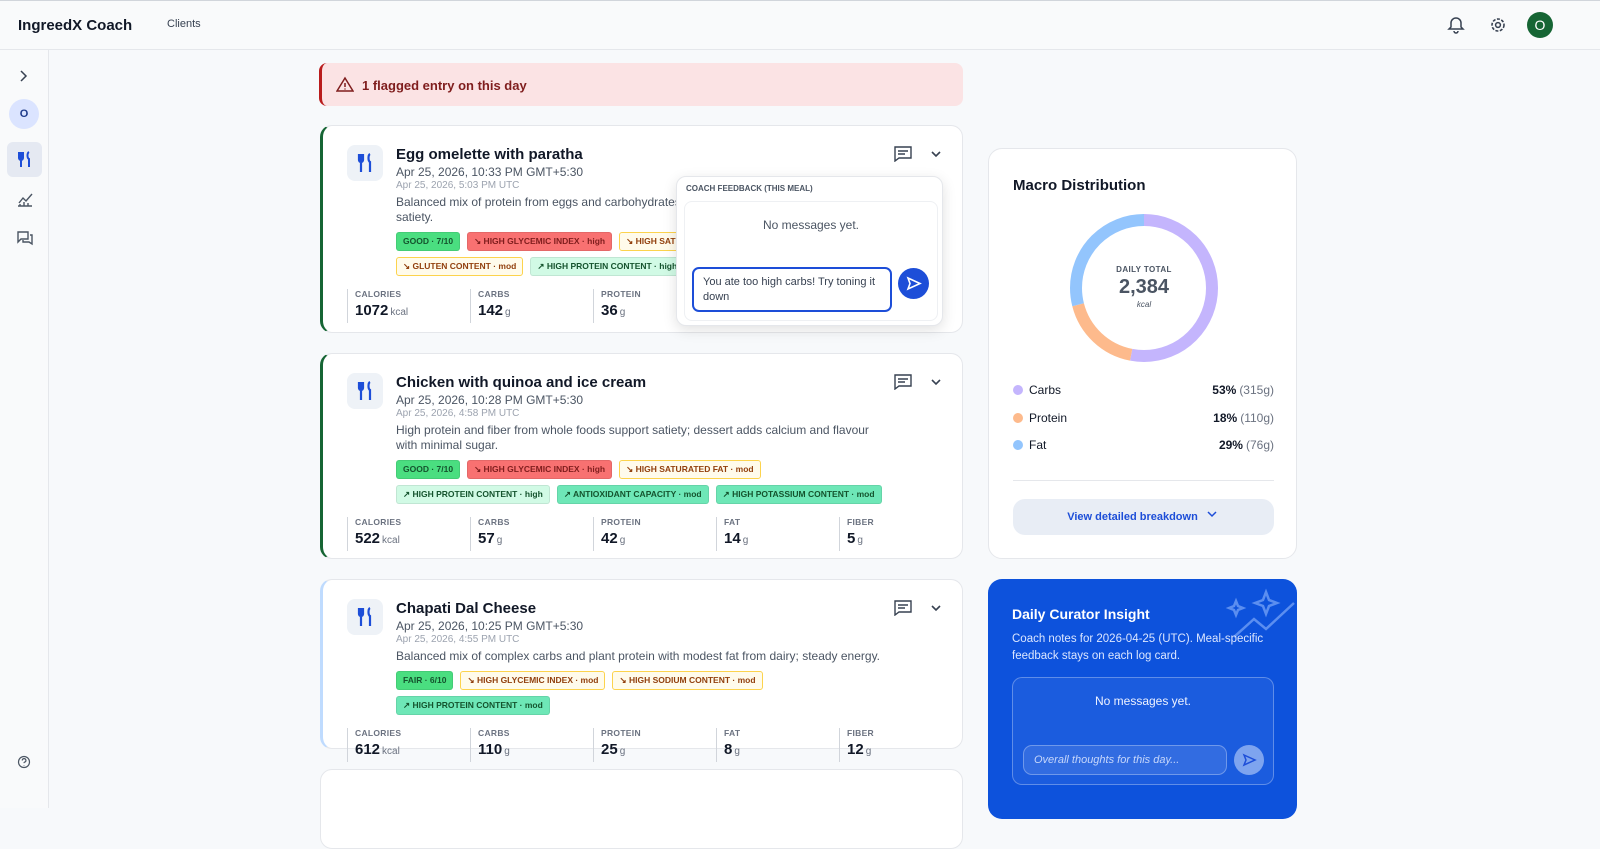 This screenshot has height=849, width=1600. Describe the element at coordinates (460, 266) in the screenshot. I see `tag: ↘ GLUTEN CONTENT · mod` at that location.